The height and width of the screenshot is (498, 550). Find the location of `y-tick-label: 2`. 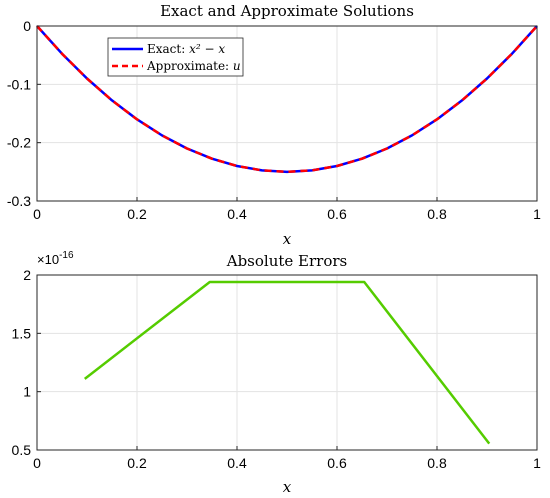

y-tick-label: 2 is located at coordinates (27, 275).